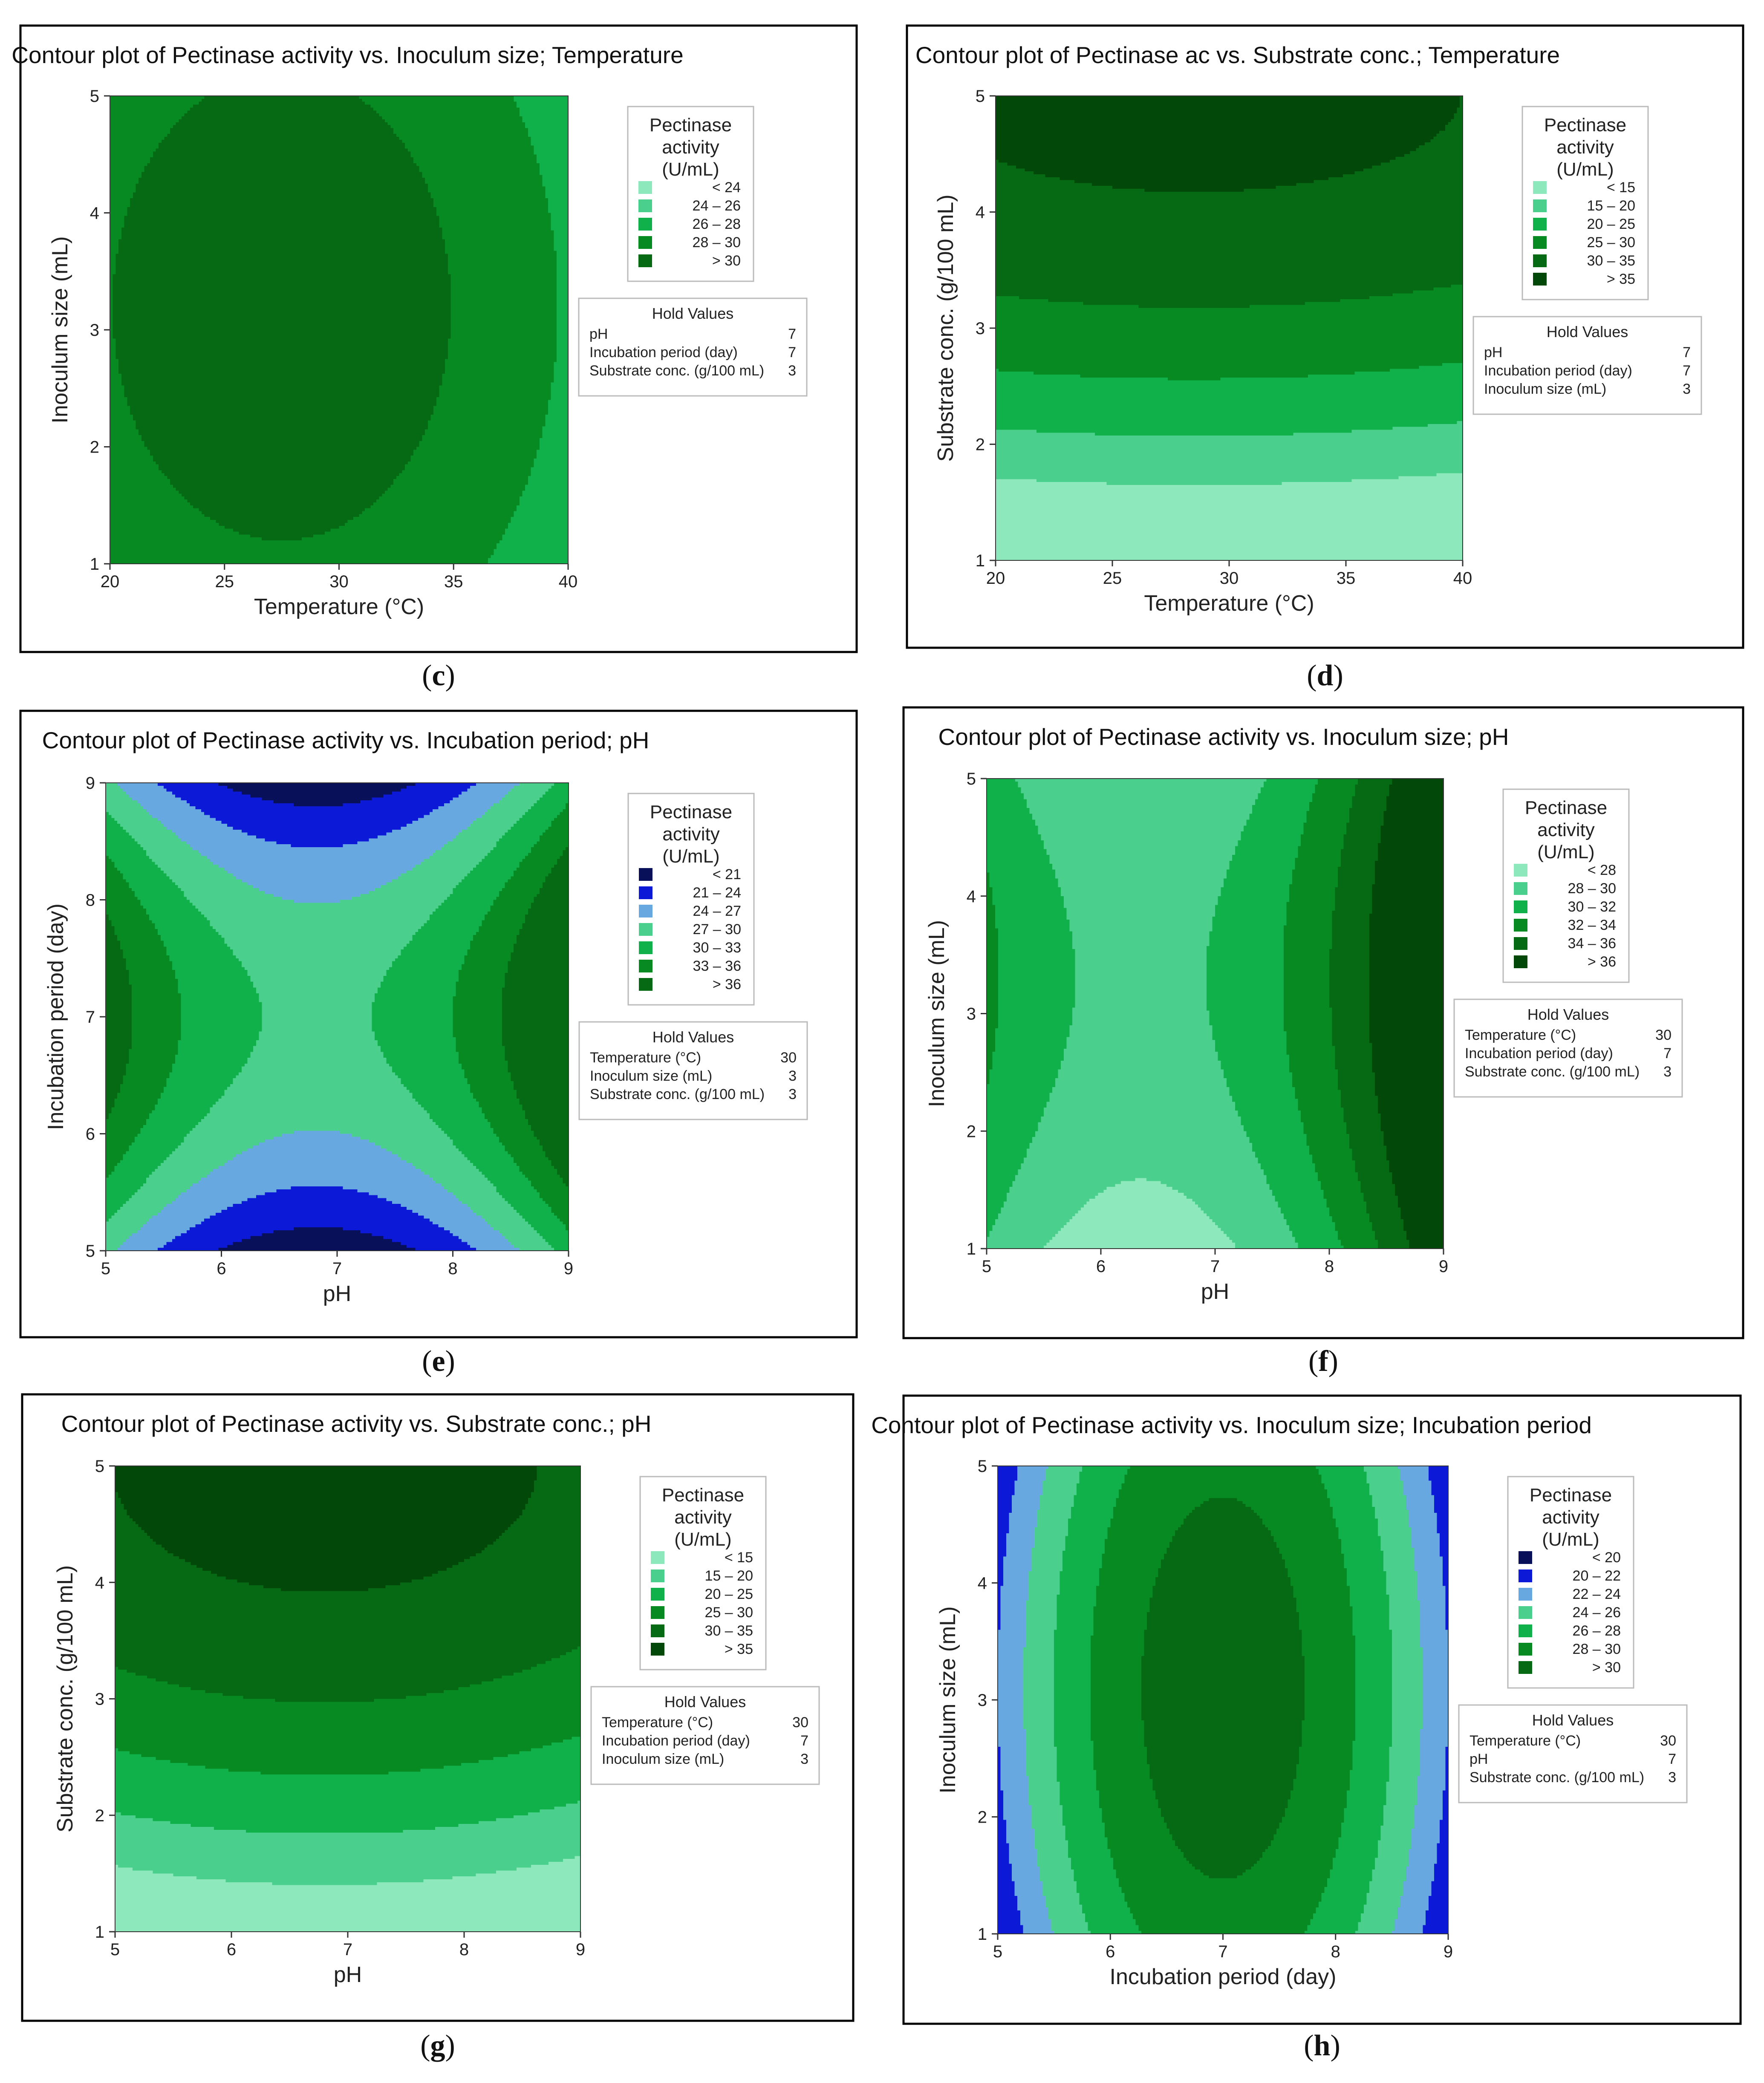  What do you see at coordinates (438, 675) in the screenshot?
I see `panel-caption: (c)` at bounding box center [438, 675].